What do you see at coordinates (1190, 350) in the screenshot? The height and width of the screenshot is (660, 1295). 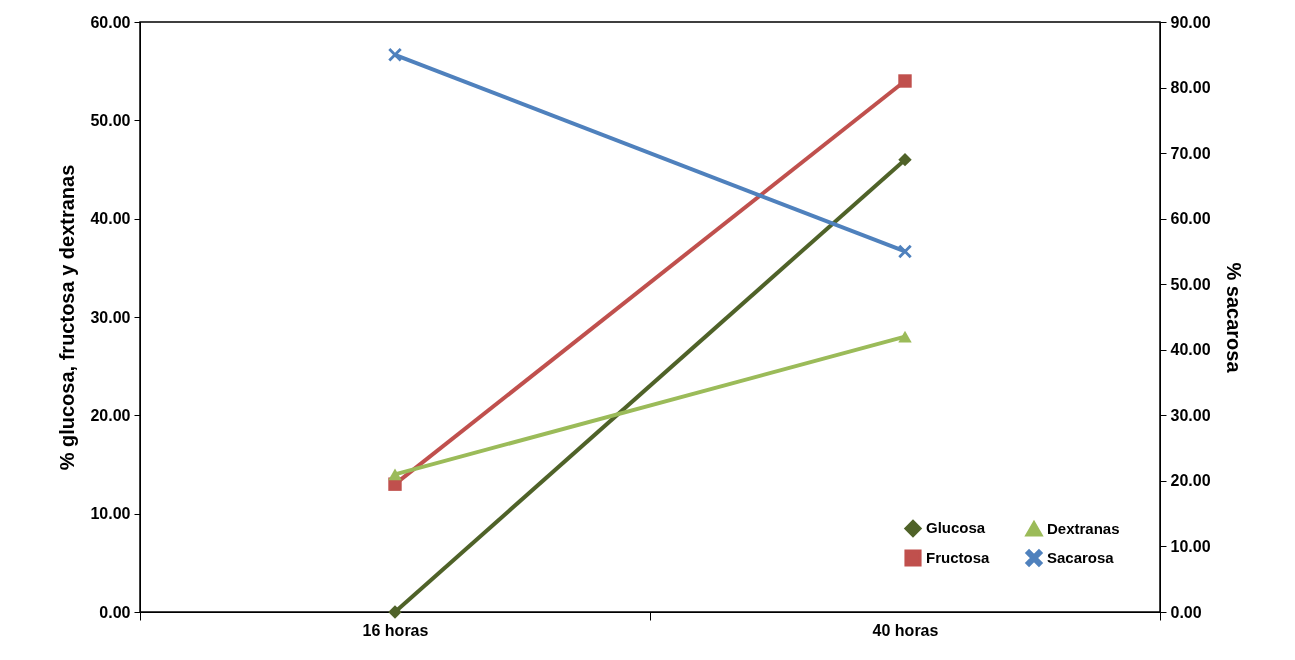 I see `y2-tick-label: 40.00` at bounding box center [1190, 350].